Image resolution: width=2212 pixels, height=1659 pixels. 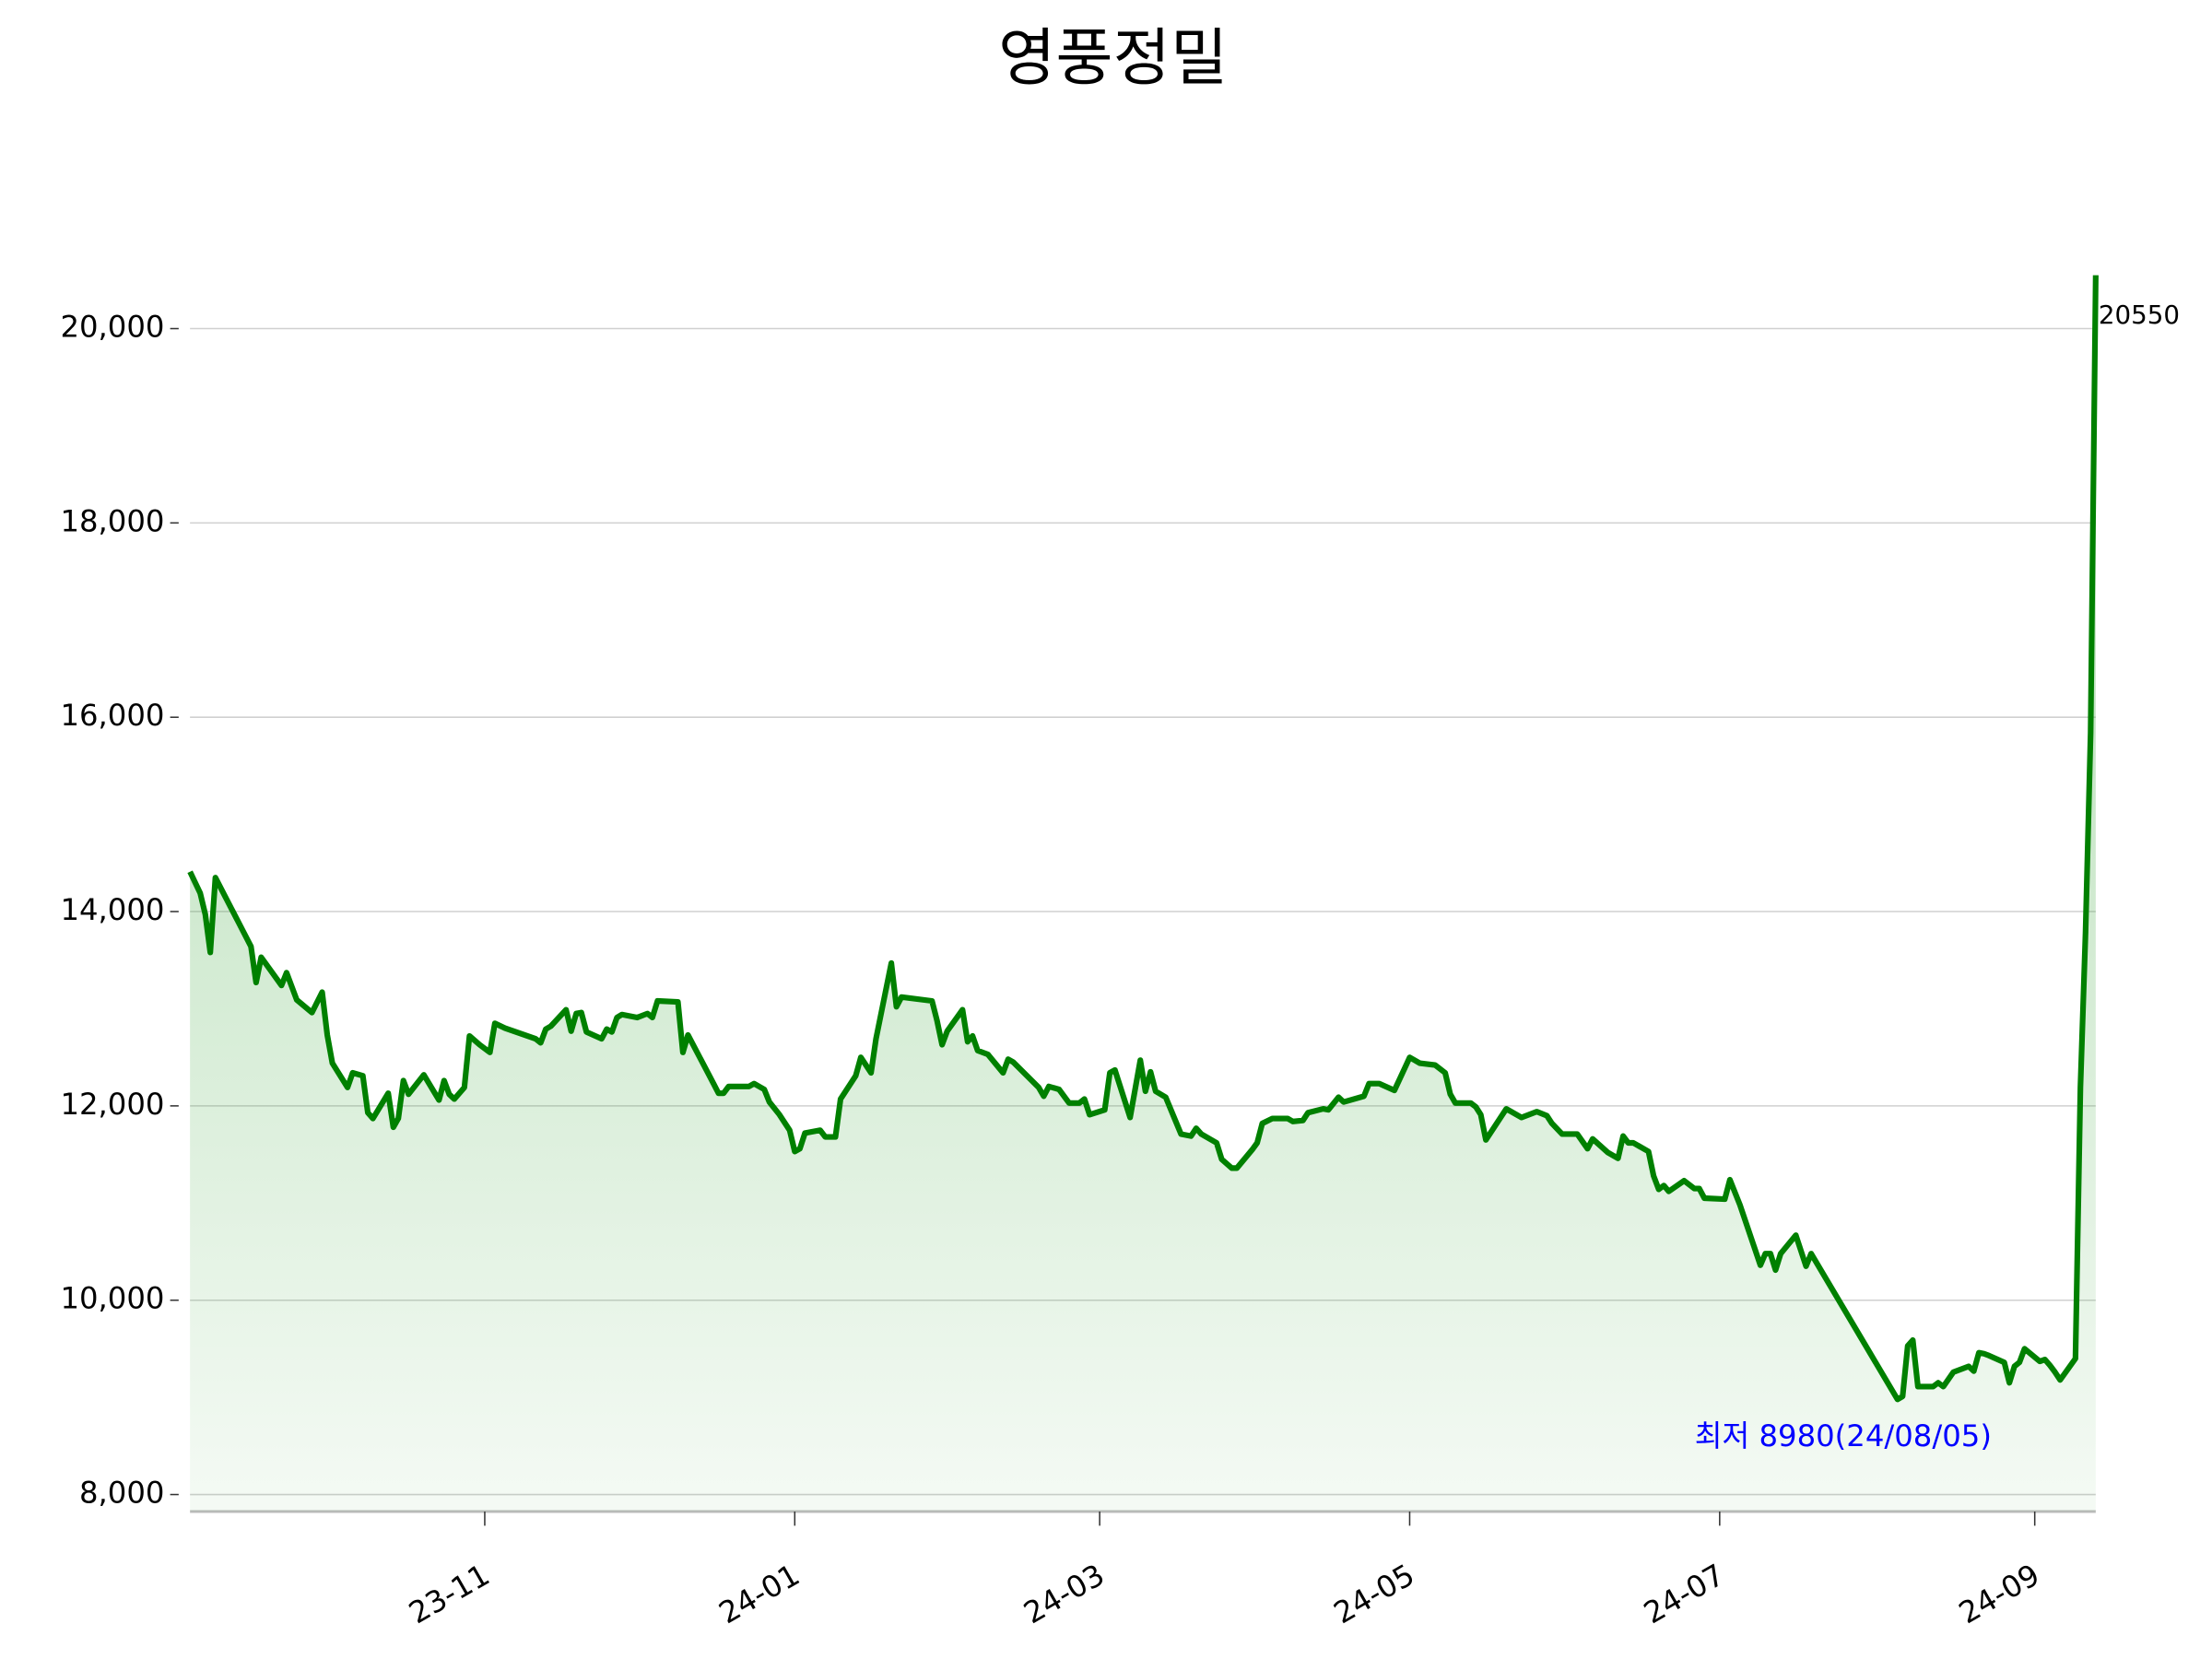 What do you see at coordinates (1684, 1594) in the screenshot?
I see `x-tick-label: 24-07` at bounding box center [1684, 1594].